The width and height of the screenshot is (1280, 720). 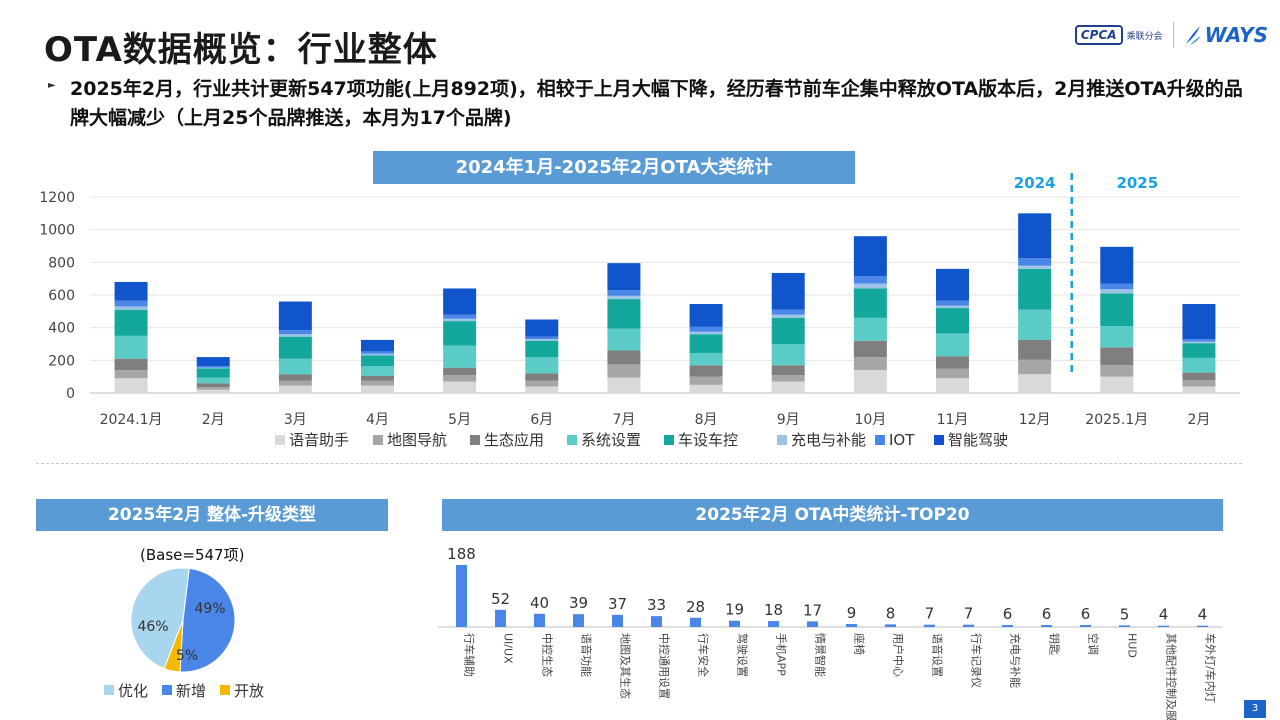 What do you see at coordinates (184, 633) in the screenshot?
I see `pie-chart: 49% 5% 46% 优化 新增 开放` at bounding box center [184, 633].